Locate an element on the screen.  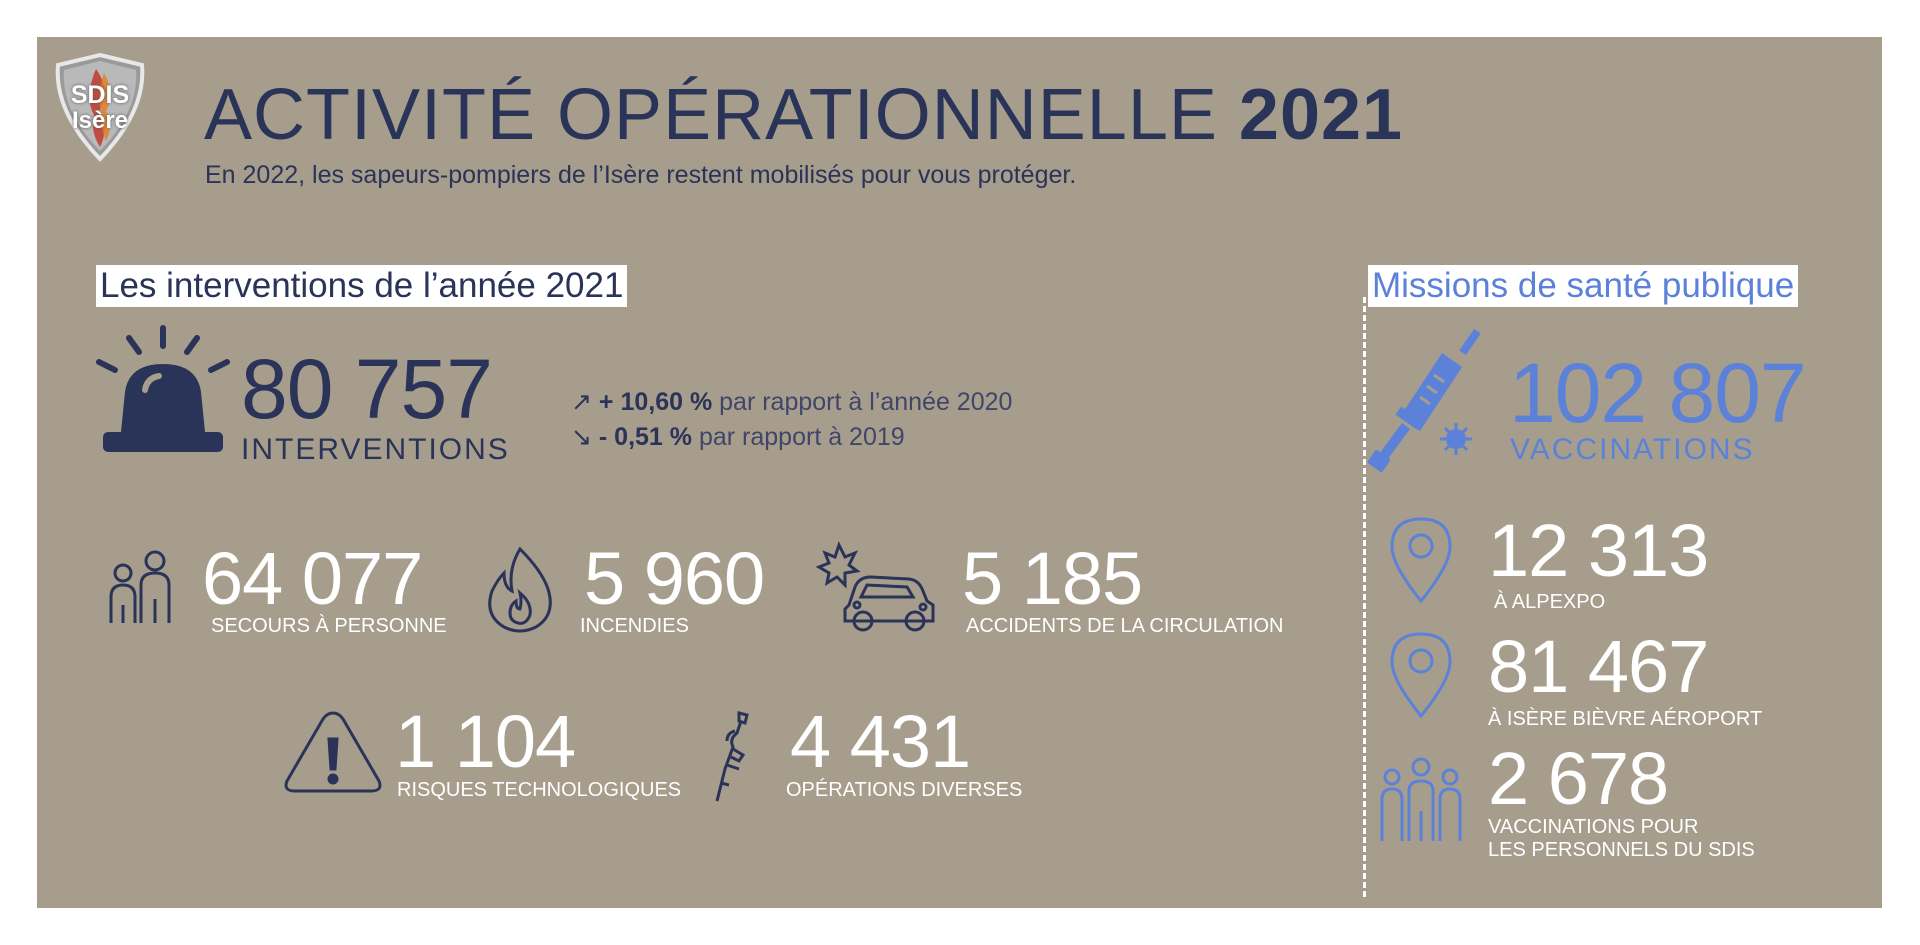
flame-icon is located at coordinates (520, 590).